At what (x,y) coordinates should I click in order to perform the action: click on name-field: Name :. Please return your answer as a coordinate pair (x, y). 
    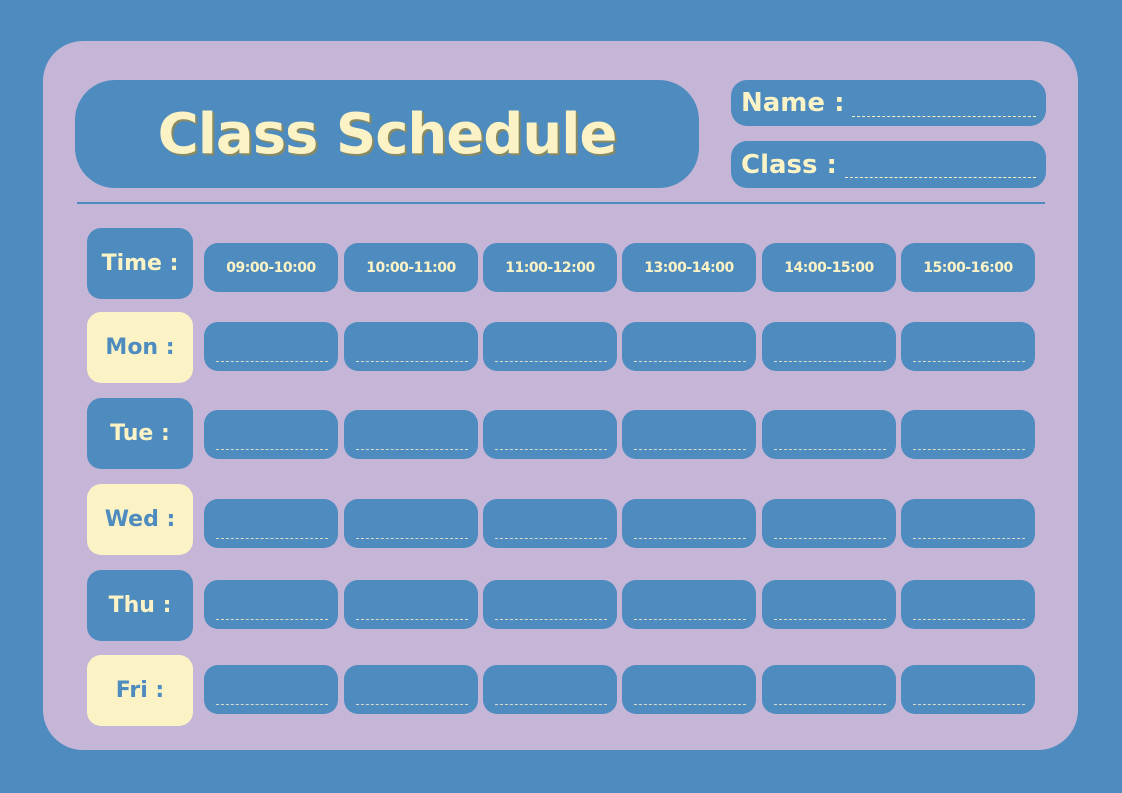
    Looking at the image, I should click on (888, 103).